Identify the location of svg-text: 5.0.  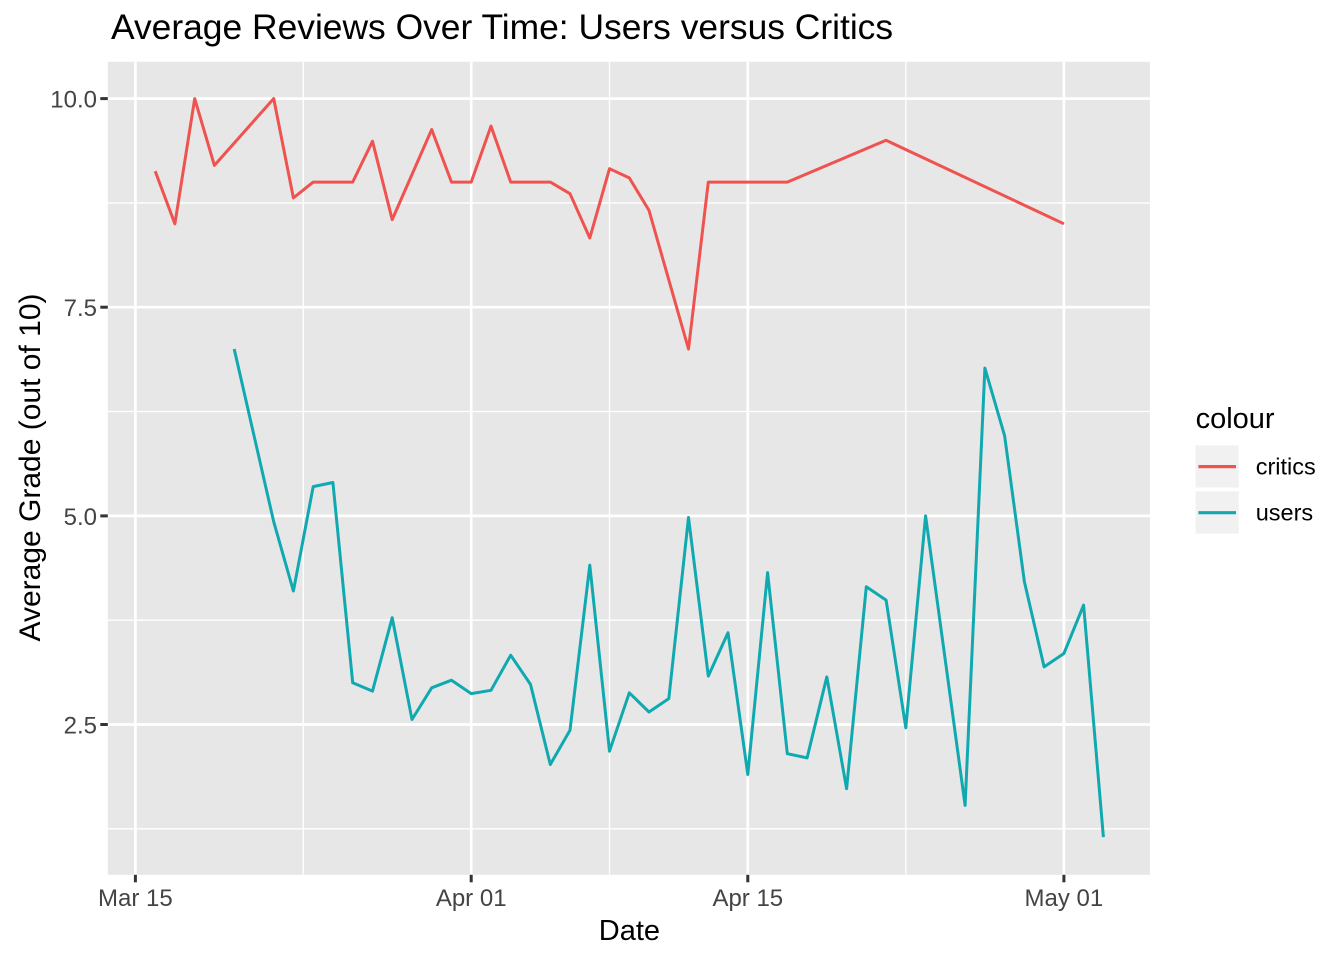
(80, 517).